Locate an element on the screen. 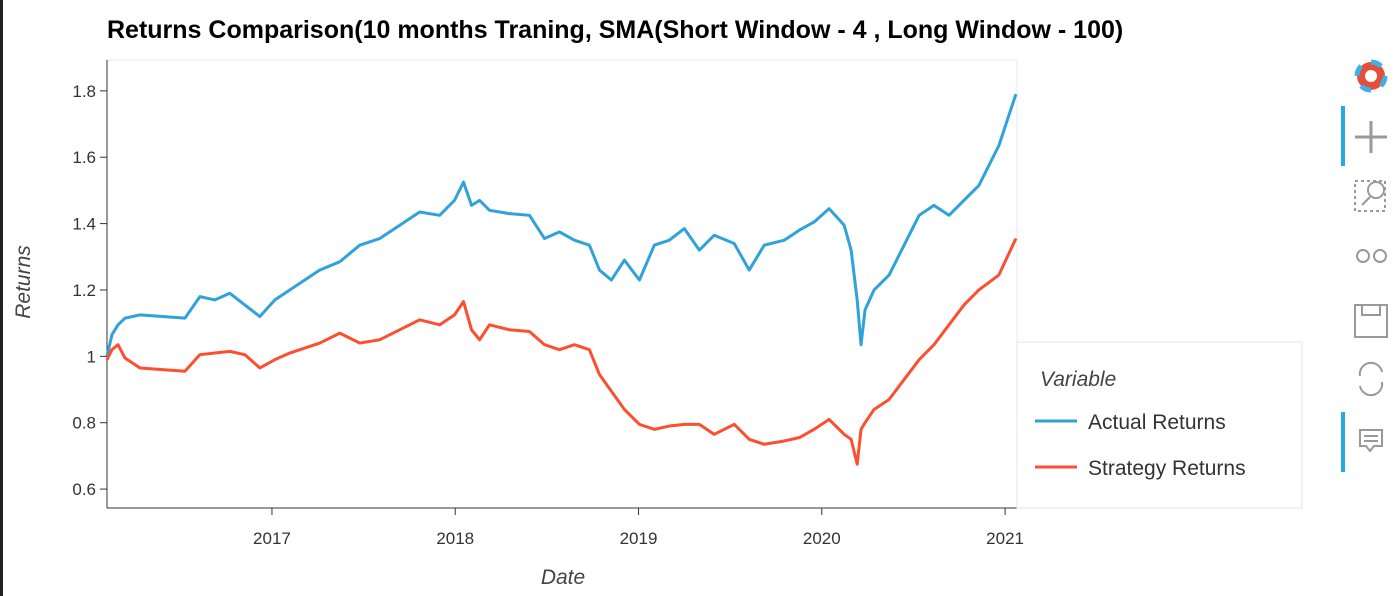 Image resolution: width=1400 pixels, height=596 pixels. y-tick-label: 0.8 is located at coordinates (84, 423).